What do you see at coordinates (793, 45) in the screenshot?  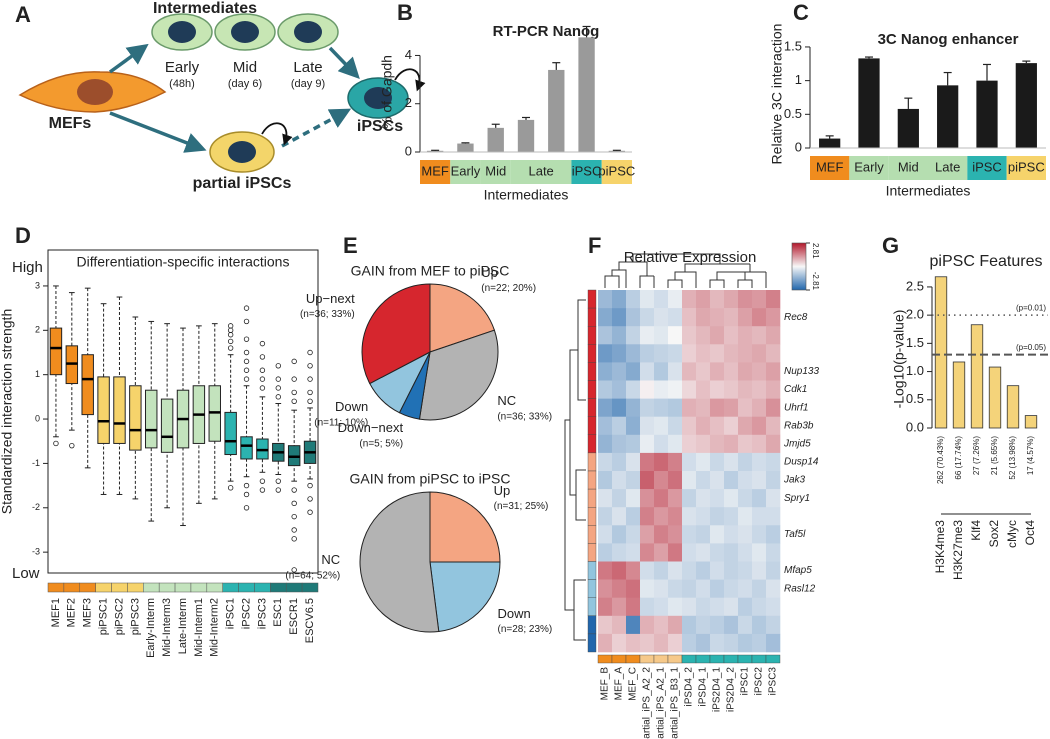 I see `y-tick-label: 1.5` at bounding box center [793, 45].